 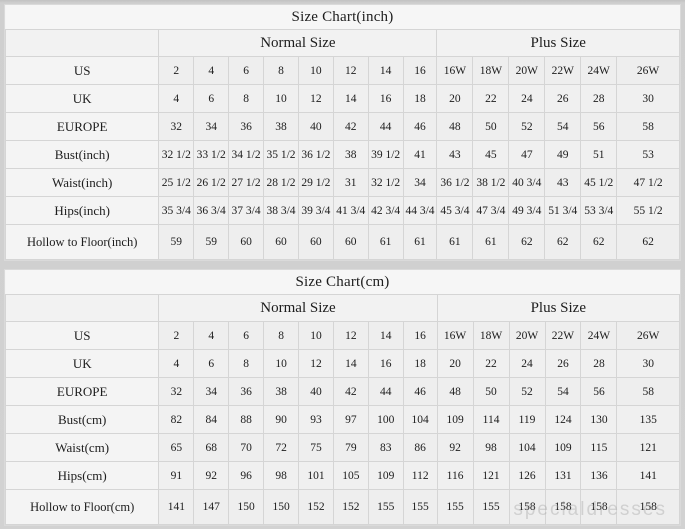 What do you see at coordinates (350, 419) in the screenshot?
I see `table-cell: 97` at bounding box center [350, 419].